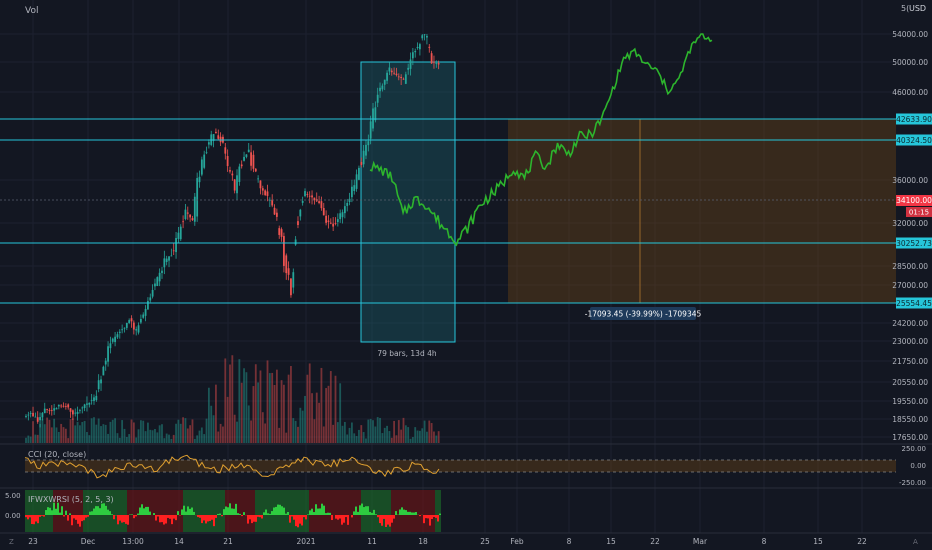 The width and height of the screenshot is (932, 550). What do you see at coordinates (71, 499) in the screenshot?
I see `ifwx-title: IFWXWRSI (5, 2, 5, 3)` at bounding box center [71, 499].